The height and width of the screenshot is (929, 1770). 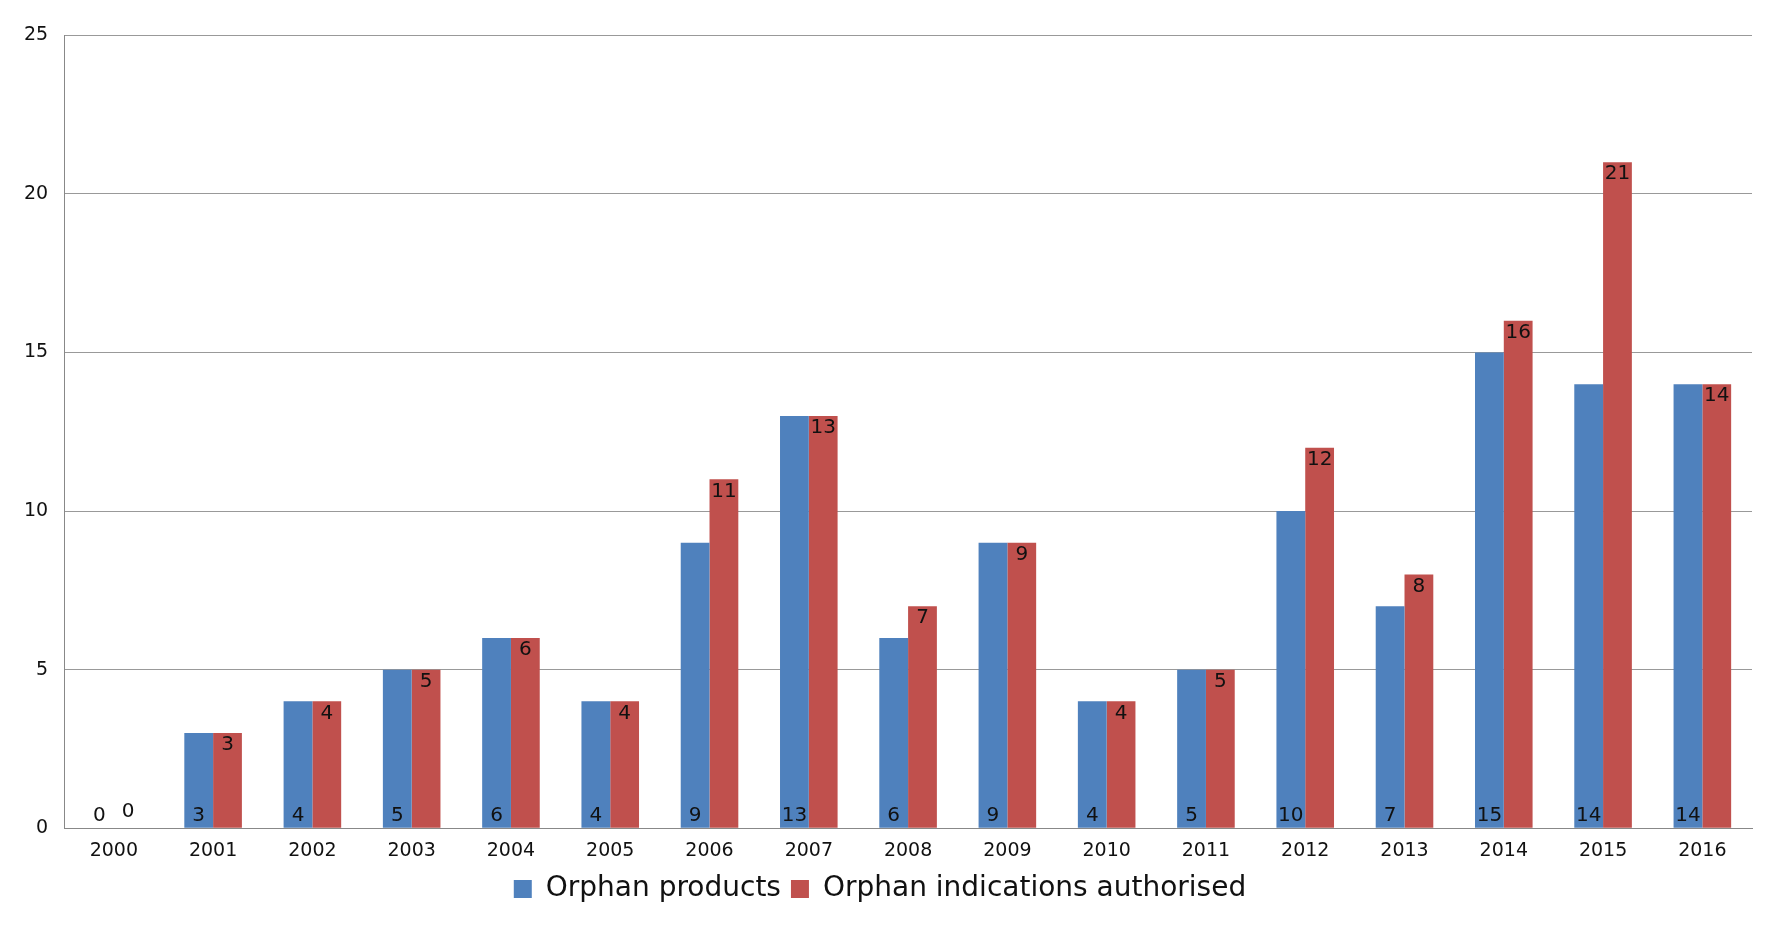 I want to click on data-label: 11, so click(x=724, y=489).